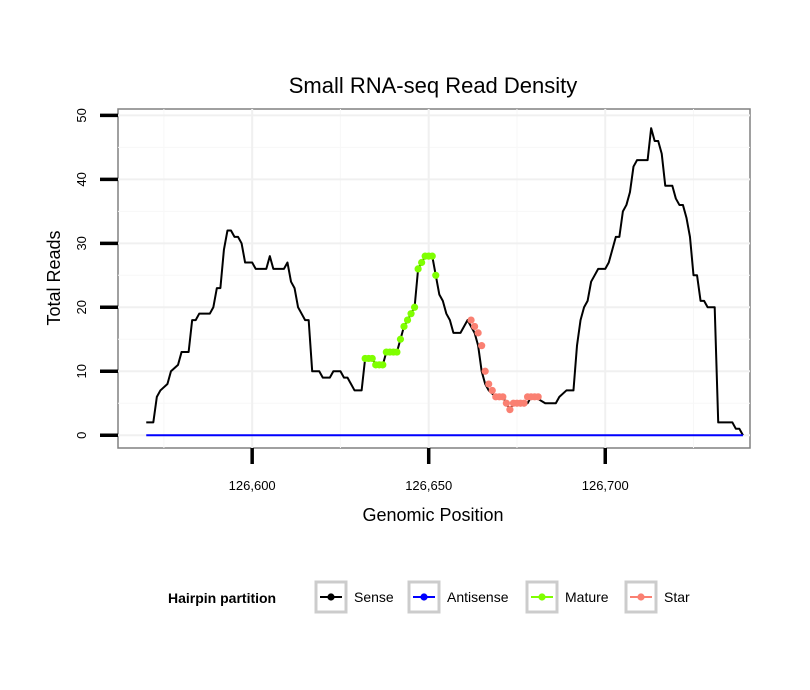 The height and width of the screenshot is (690, 810). I want to click on x-axis-title: Genomic Position, so click(432, 515).